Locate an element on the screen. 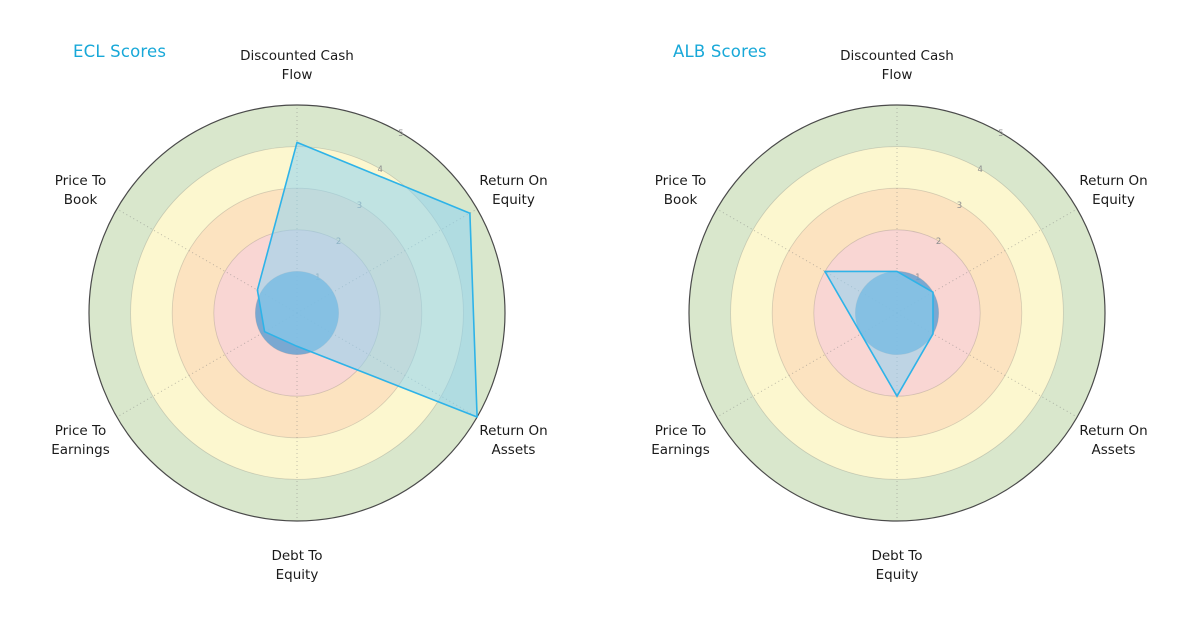 The height and width of the screenshot is (625, 1200). grid-ring is located at coordinates (897, 313).